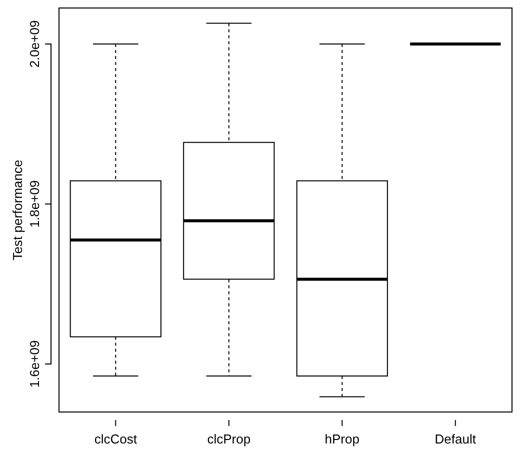  Describe the element at coordinates (229, 438) in the screenshot. I see `x-tick-label: clcProp` at that location.